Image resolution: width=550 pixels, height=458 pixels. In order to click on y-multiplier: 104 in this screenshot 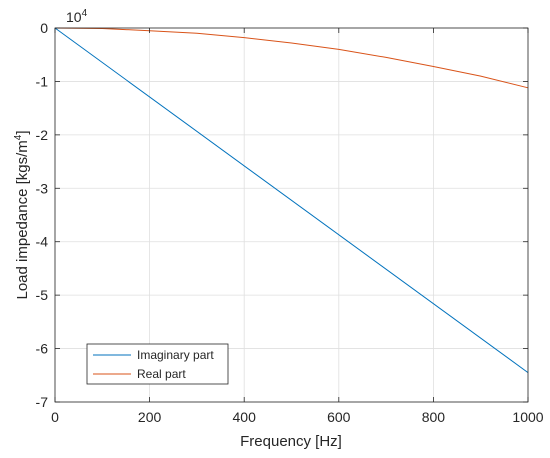, I will do `click(77, 16)`.